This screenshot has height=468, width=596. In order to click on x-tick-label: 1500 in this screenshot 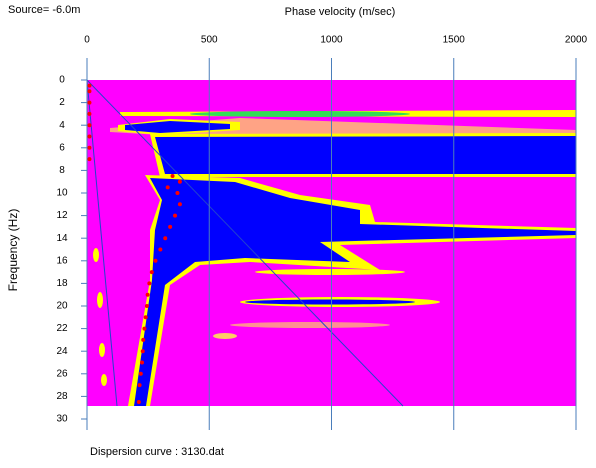, I will do `click(454, 40)`.